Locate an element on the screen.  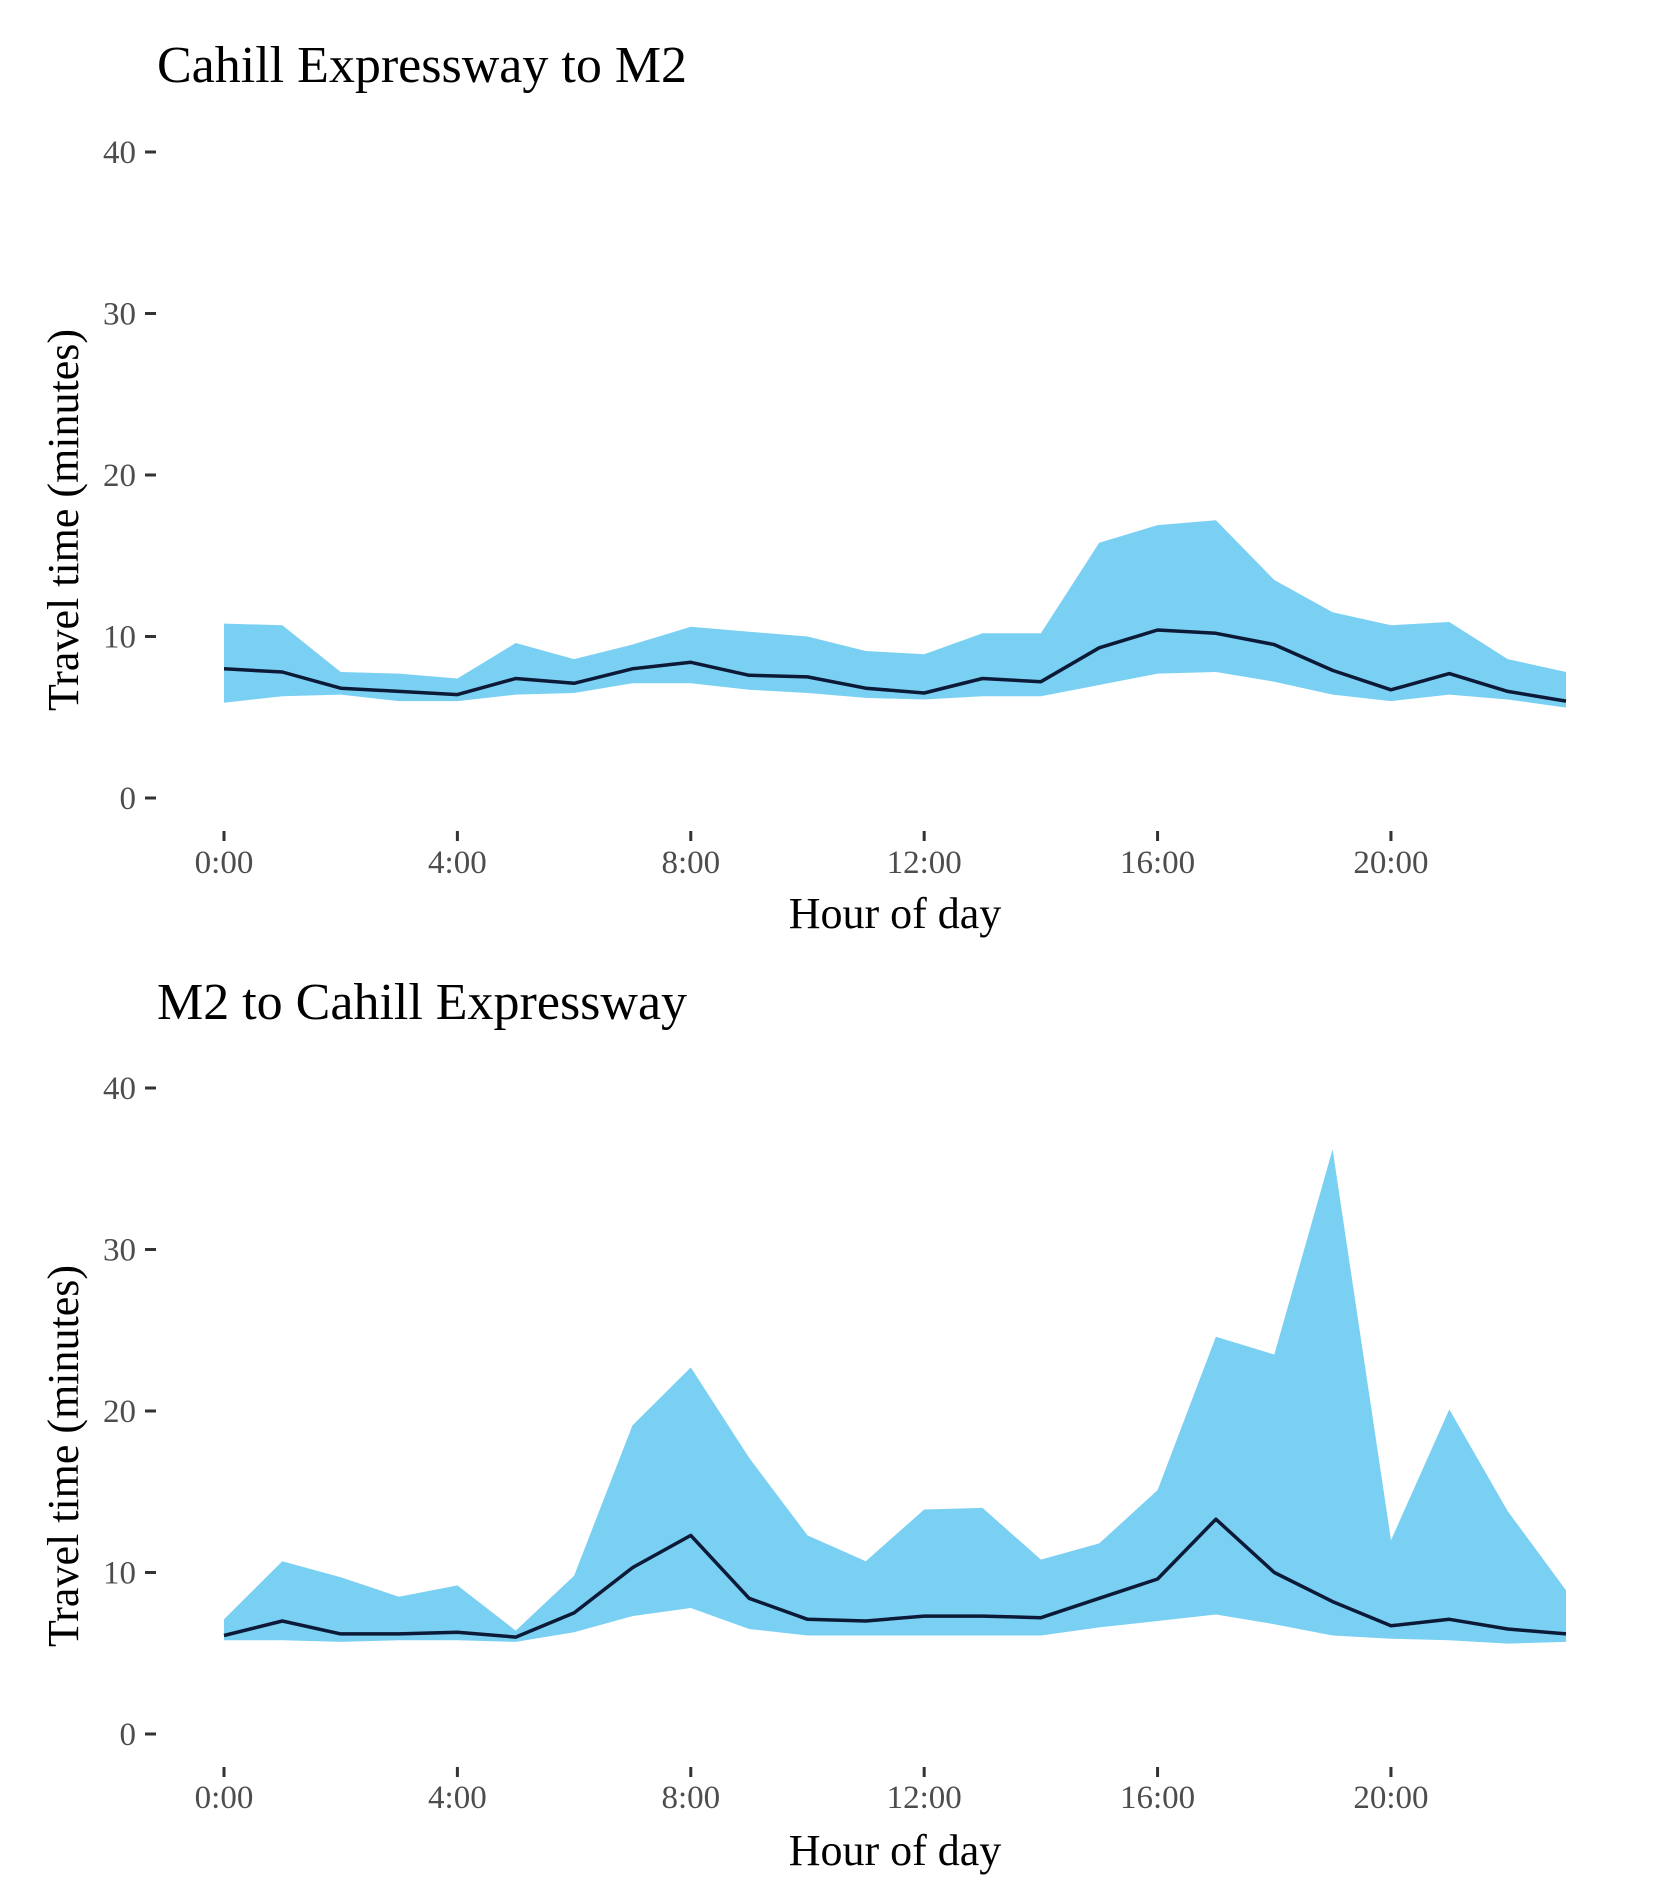
chart-title: M2 to Cahill Expressway is located at coordinates (422, 1002).